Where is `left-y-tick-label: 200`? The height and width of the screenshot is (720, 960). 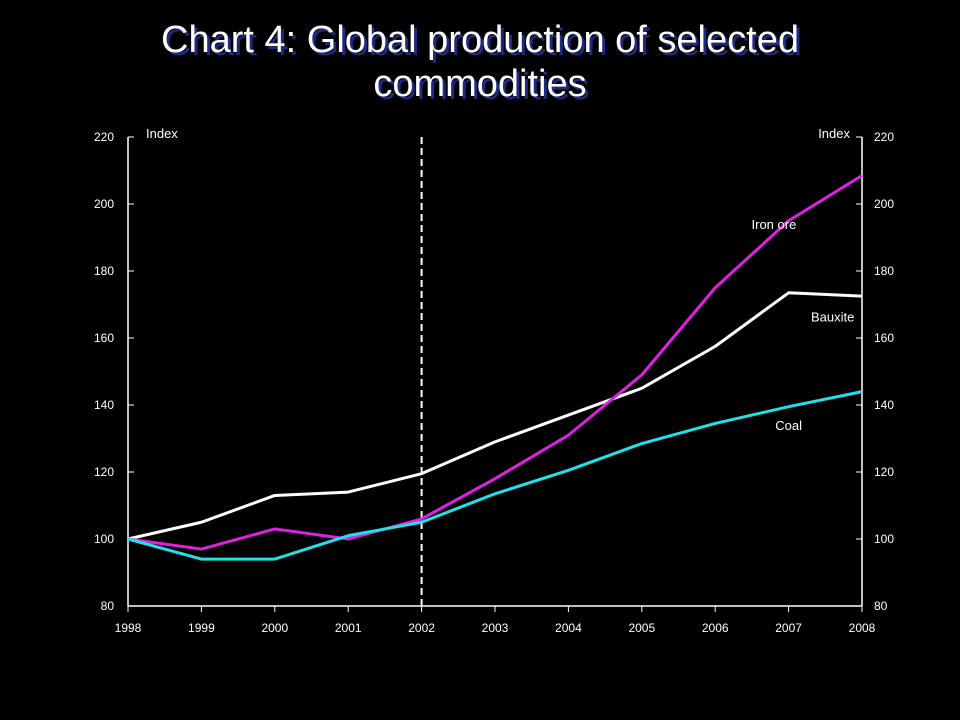 left-y-tick-label: 200 is located at coordinates (104, 204).